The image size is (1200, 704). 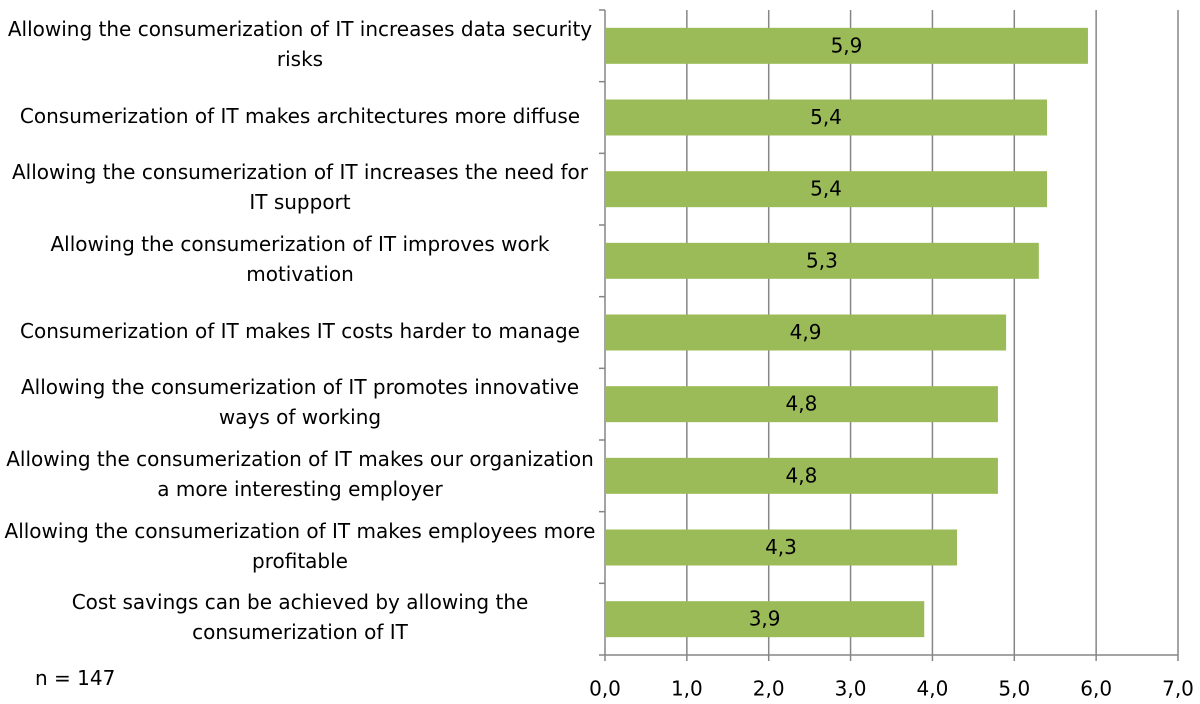 What do you see at coordinates (1014, 689) in the screenshot?
I see `x-tick-label: 5,0` at bounding box center [1014, 689].